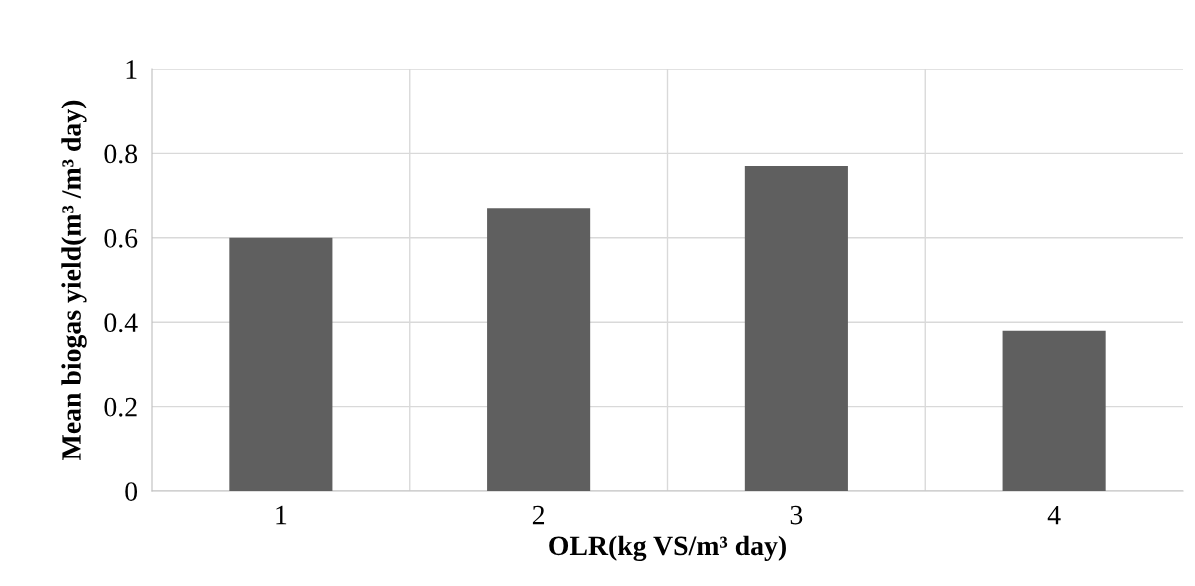 This screenshot has width=1195, height=586. I want to click on y-tick-label: 0.4, so click(121, 323).